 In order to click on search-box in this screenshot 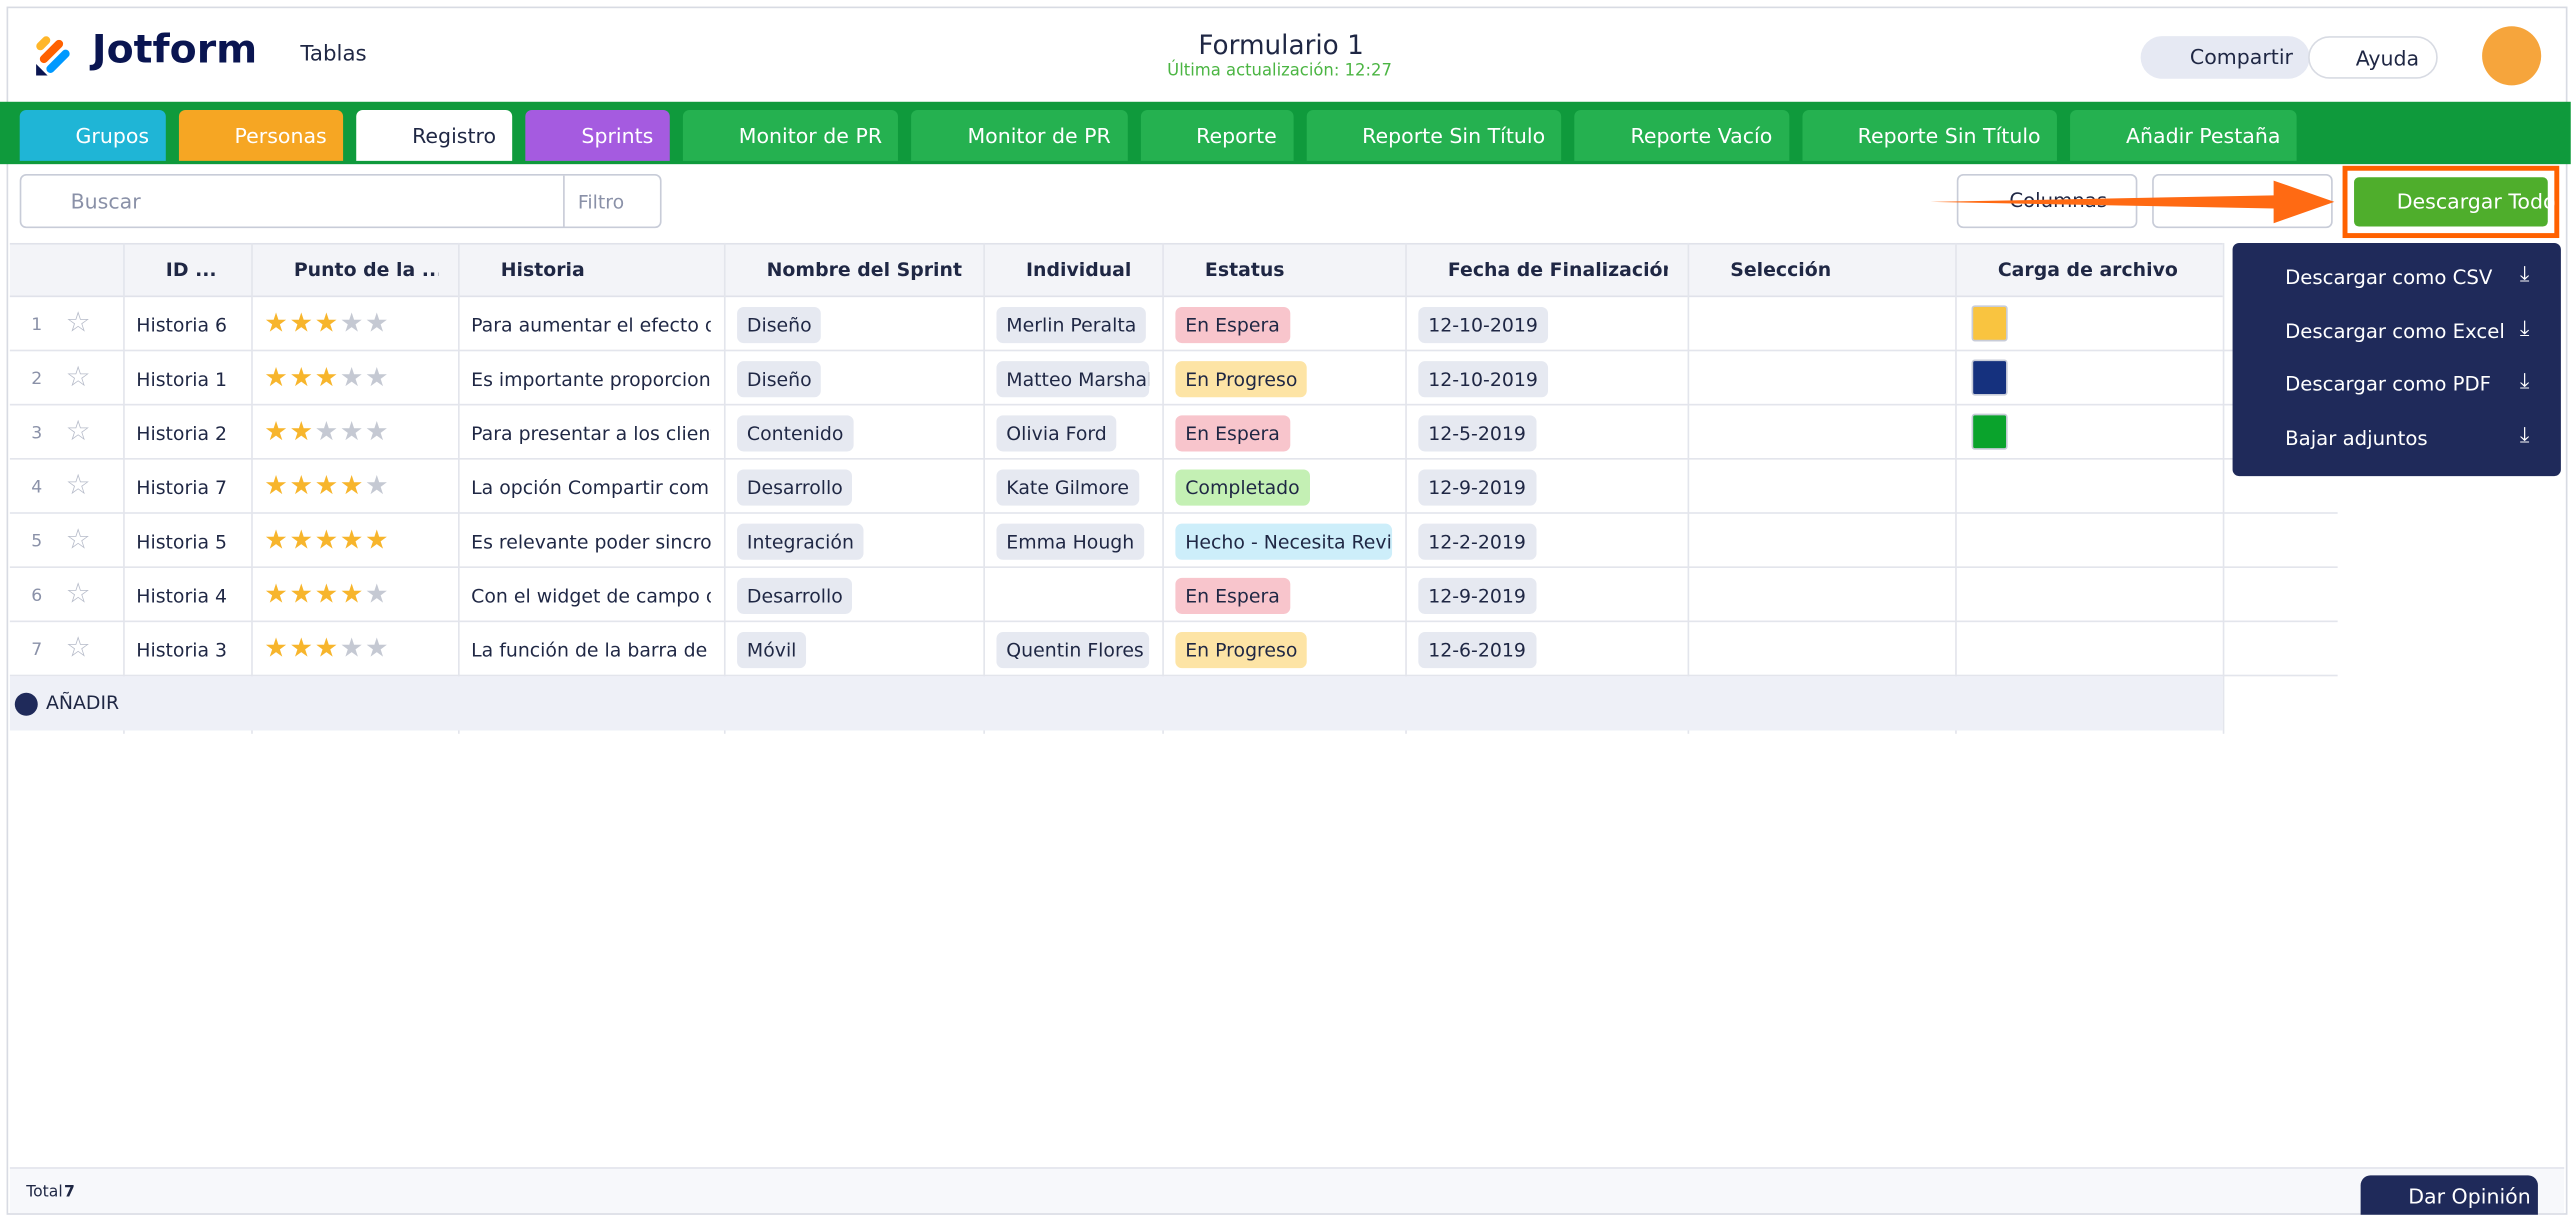, I will do `click(340, 201)`.